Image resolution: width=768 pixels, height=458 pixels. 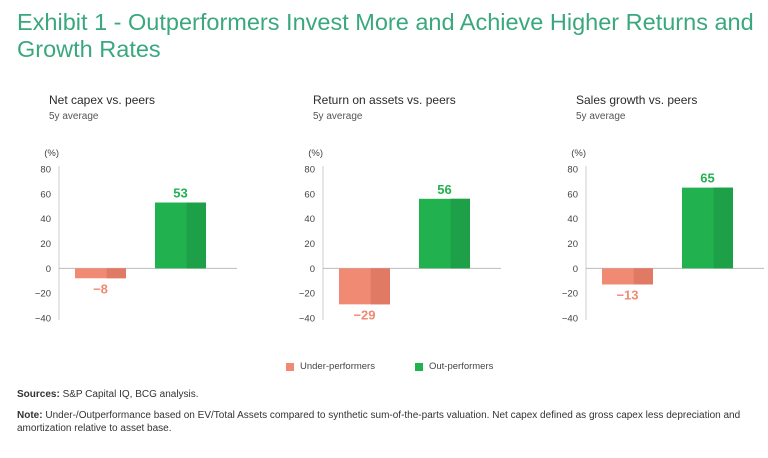 I want to click on data-label-out-performers: 65, so click(x=707, y=178).